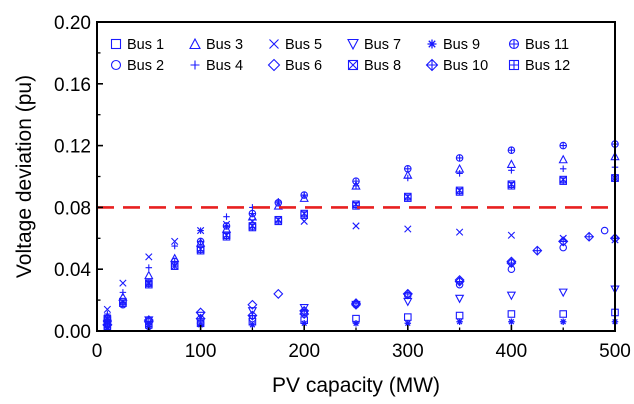  I want to click on legend-label: Bus 12, so click(547, 66).